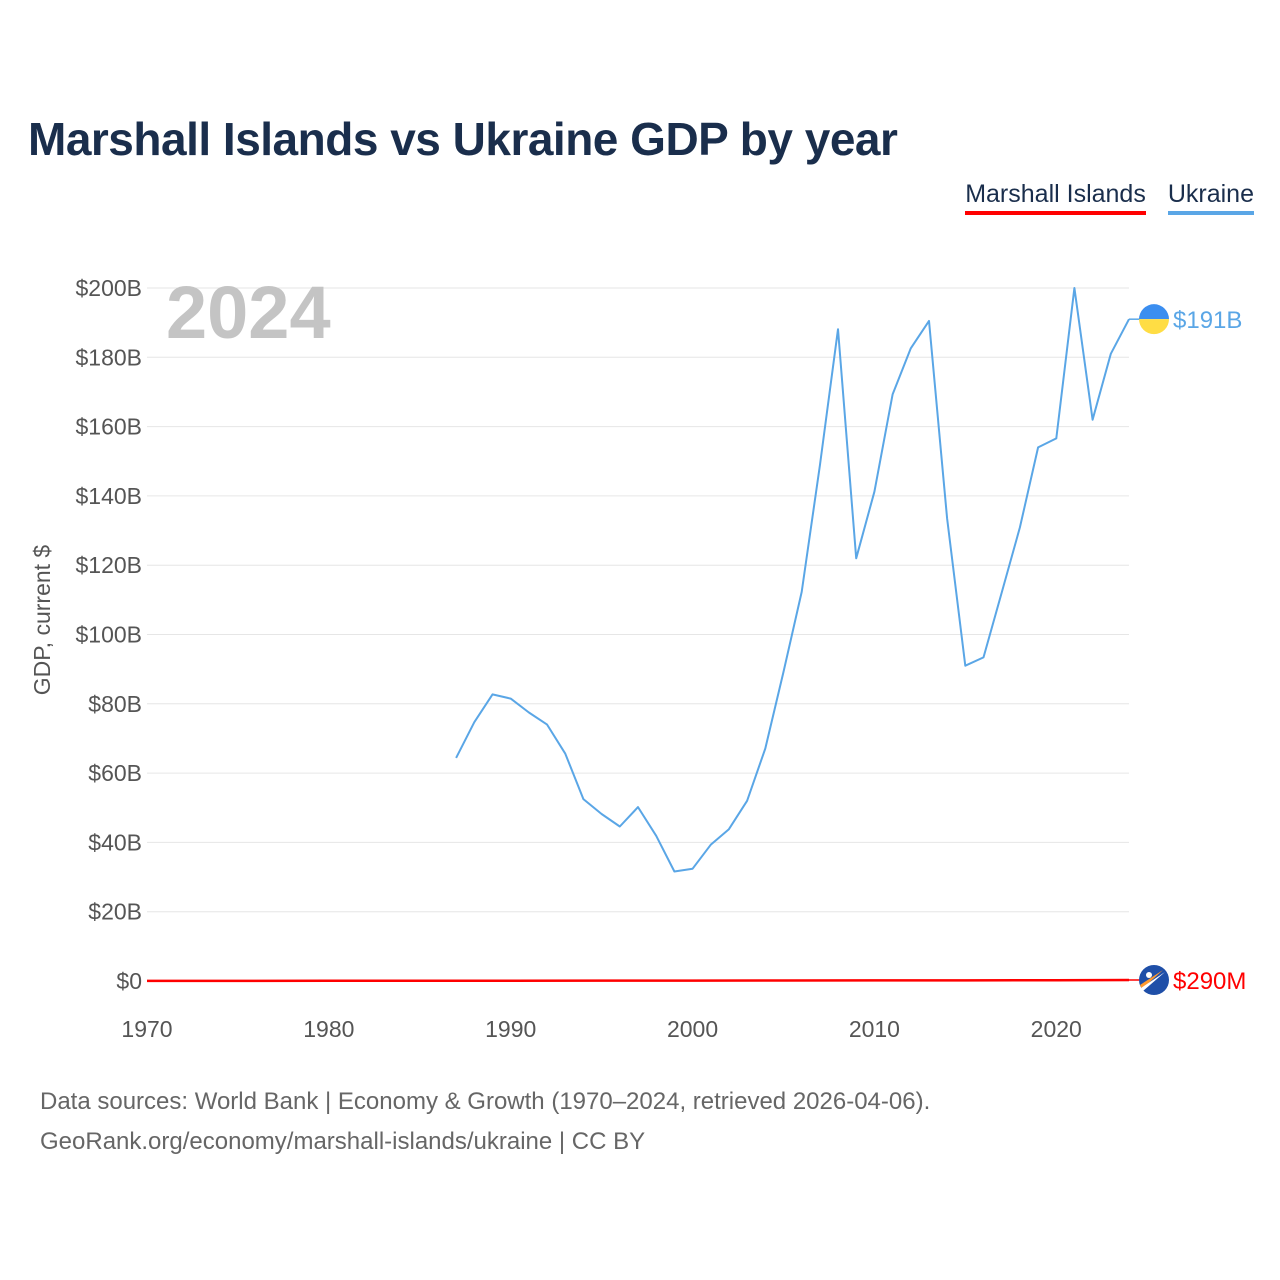 The image size is (1280, 1280). What do you see at coordinates (1207, 320) in the screenshot?
I see `end-value-ukraine: $191B` at bounding box center [1207, 320].